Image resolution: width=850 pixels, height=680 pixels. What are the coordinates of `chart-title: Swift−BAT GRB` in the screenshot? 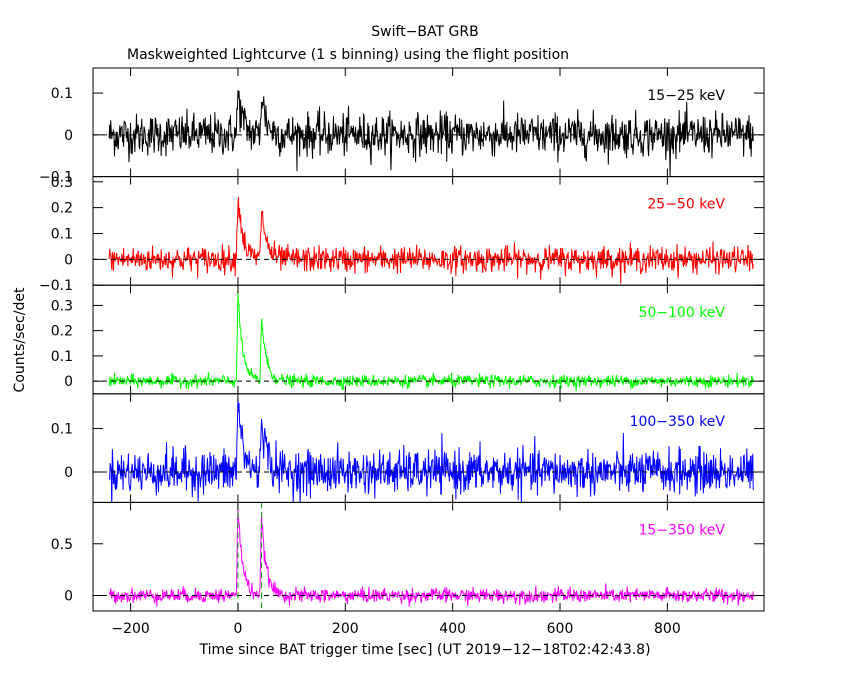 It's located at (424, 32).